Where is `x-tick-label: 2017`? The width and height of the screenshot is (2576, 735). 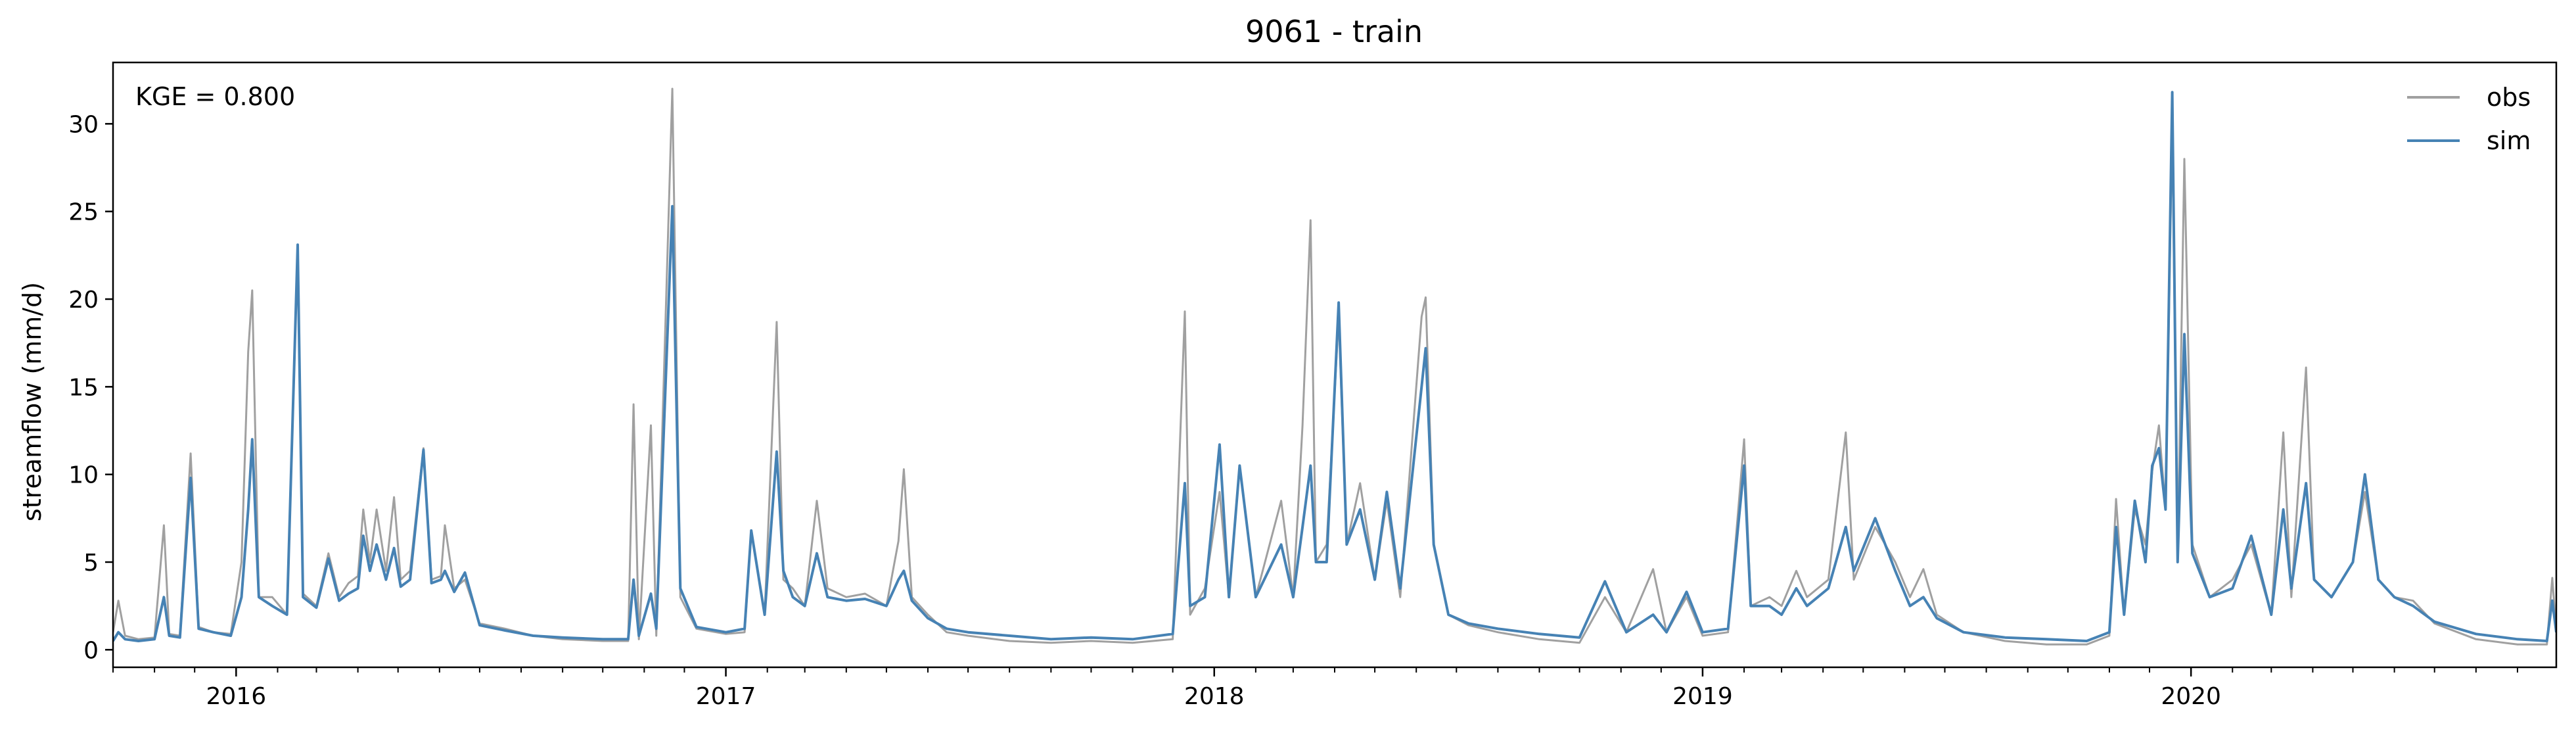
x-tick-label: 2017 is located at coordinates (726, 696).